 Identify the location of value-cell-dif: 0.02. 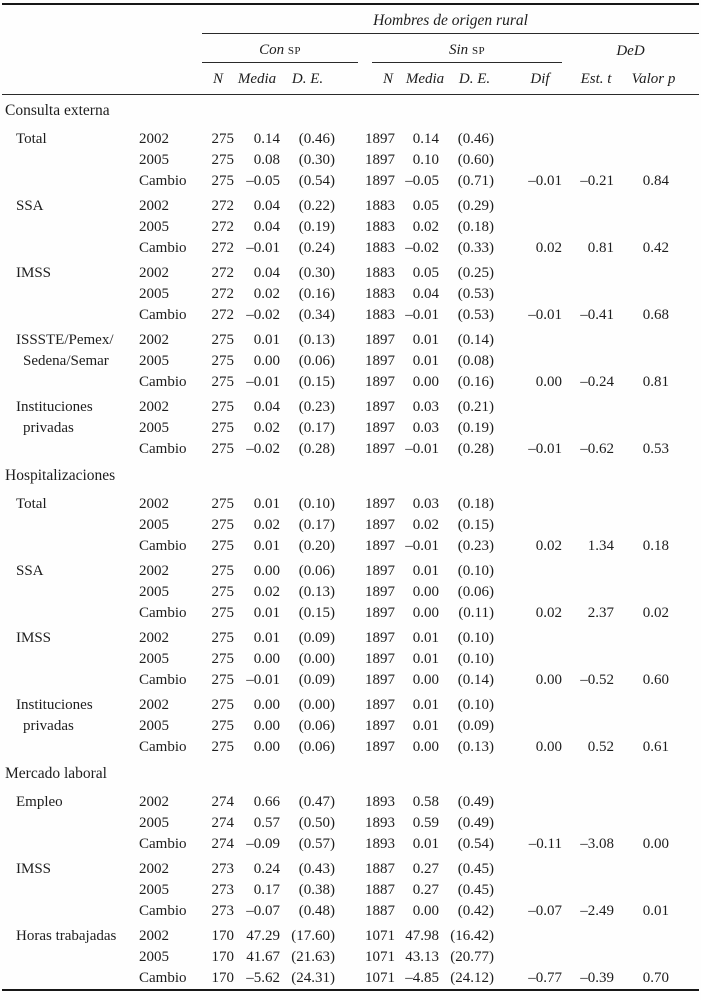
(548, 248).